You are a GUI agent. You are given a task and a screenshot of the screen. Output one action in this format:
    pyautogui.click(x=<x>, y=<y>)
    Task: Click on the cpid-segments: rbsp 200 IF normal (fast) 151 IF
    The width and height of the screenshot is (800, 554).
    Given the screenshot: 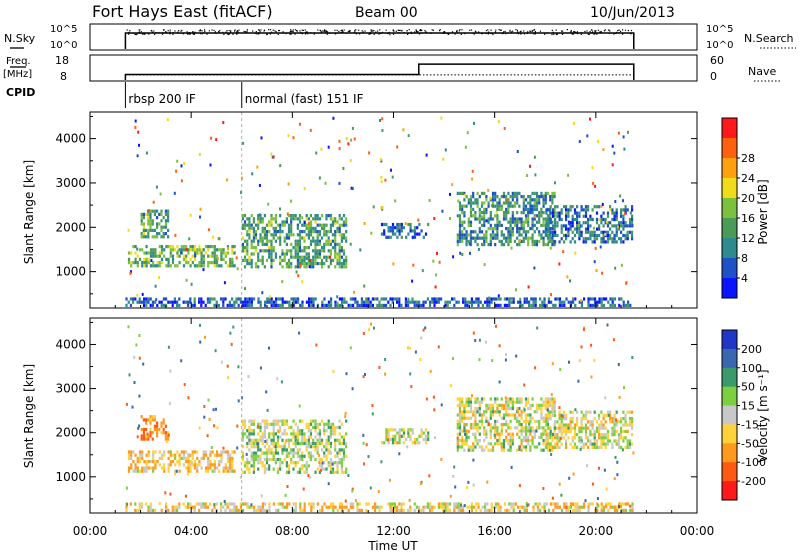 What is the action you would take?
    pyautogui.click(x=244, y=95)
    